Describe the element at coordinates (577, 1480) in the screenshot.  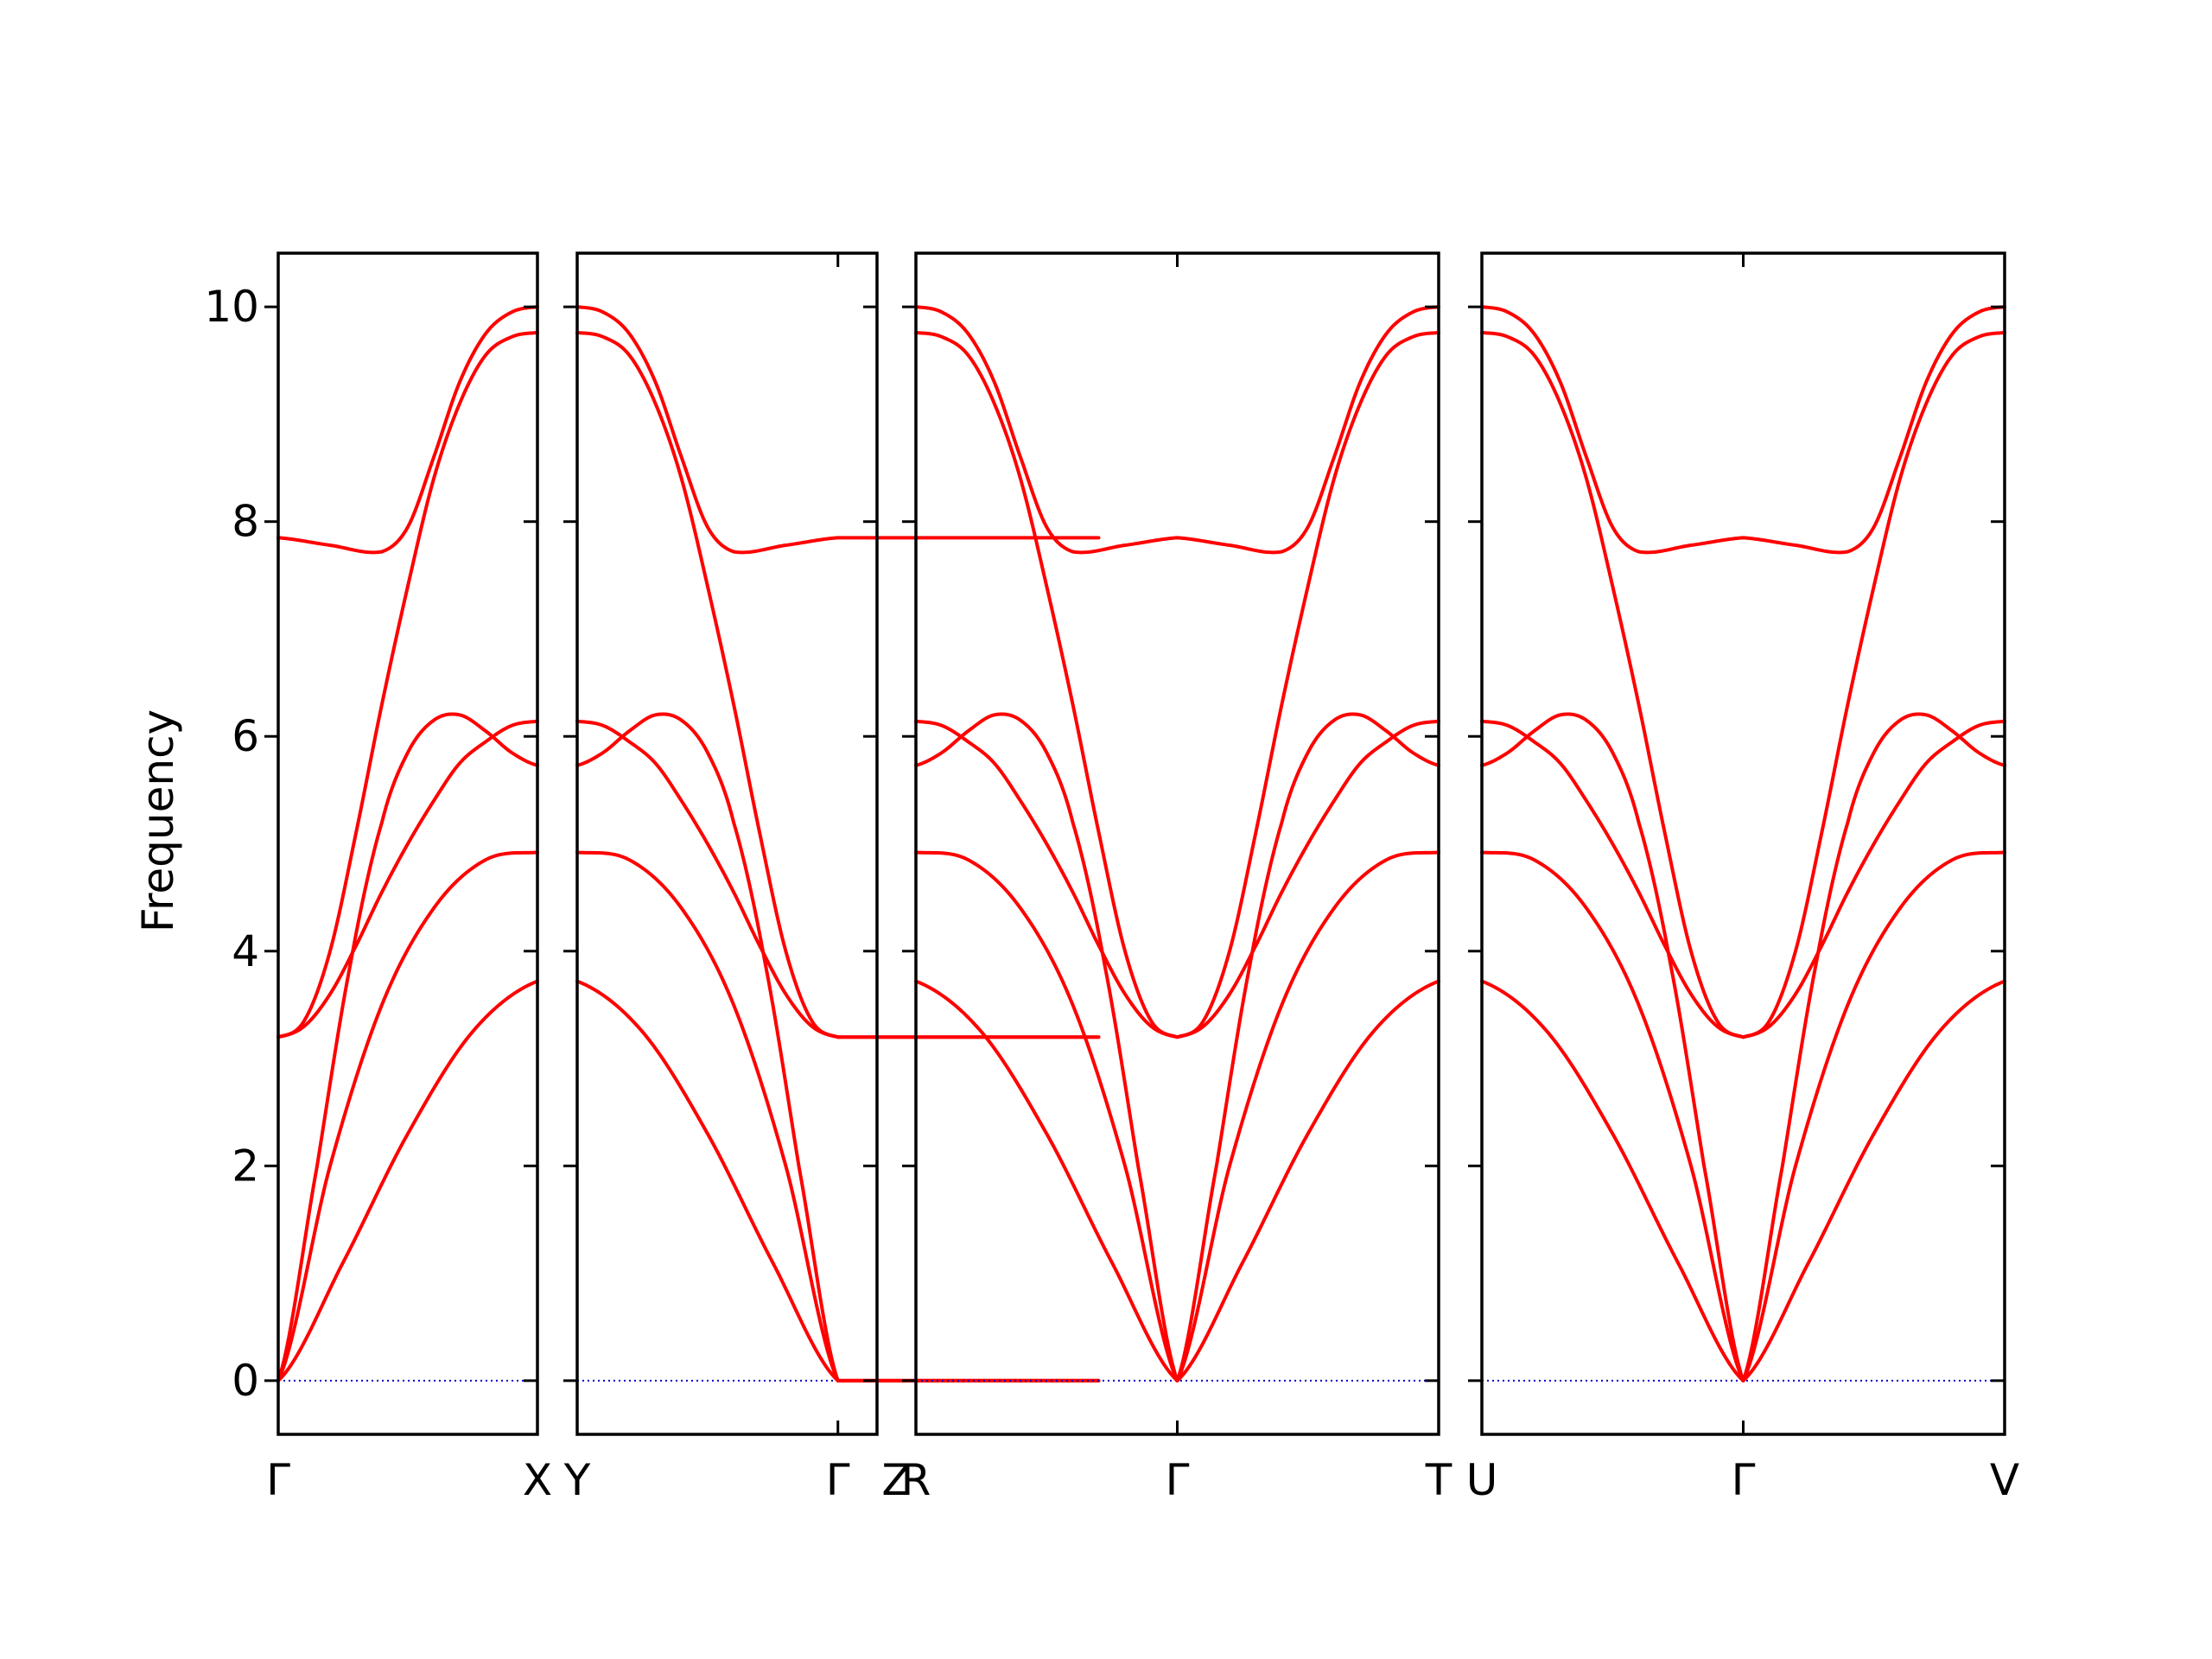
I see `x-tick-label: Y` at that location.